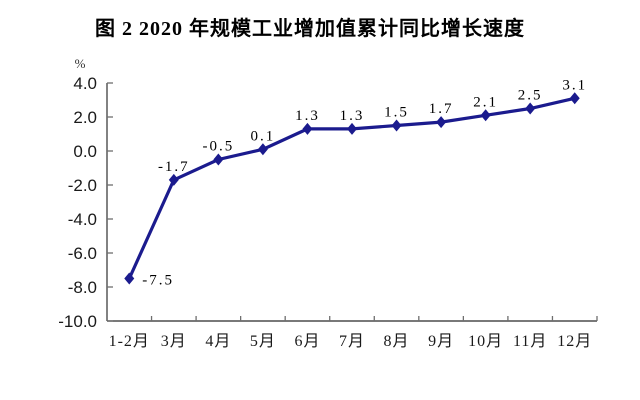 The image size is (640, 400). Describe the element at coordinates (82, 253) in the screenshot. I see `y-tick-label: -6.0` at that location.